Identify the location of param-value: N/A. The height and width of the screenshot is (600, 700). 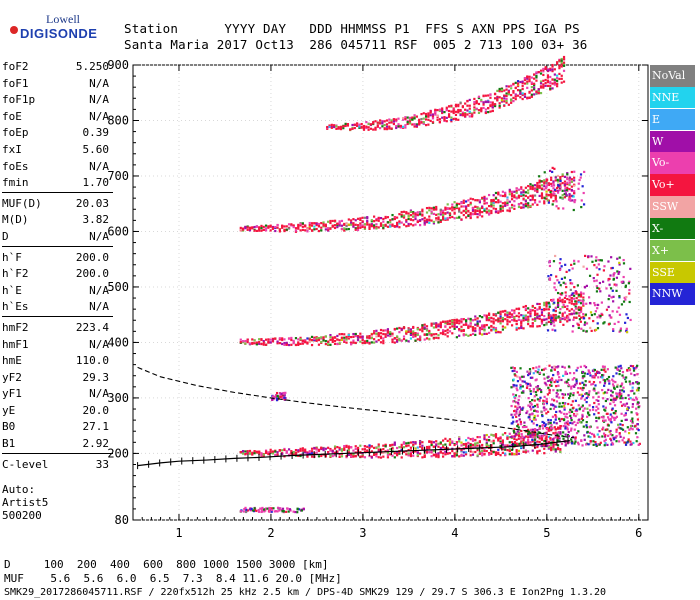
(99, 290).